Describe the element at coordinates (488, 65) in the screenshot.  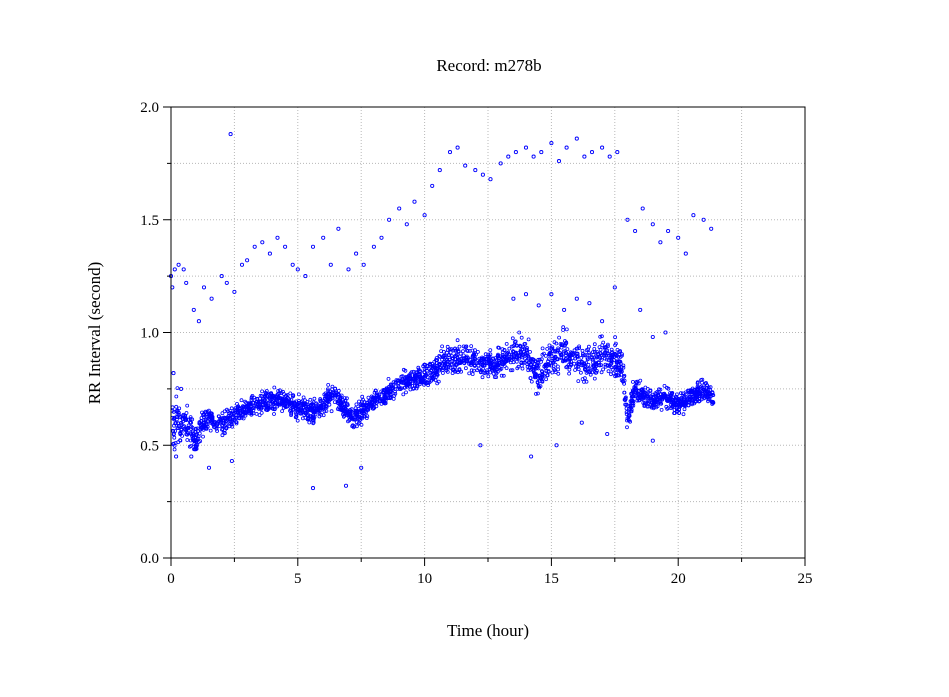
I see `chart-title: Record: m278b` at that location.